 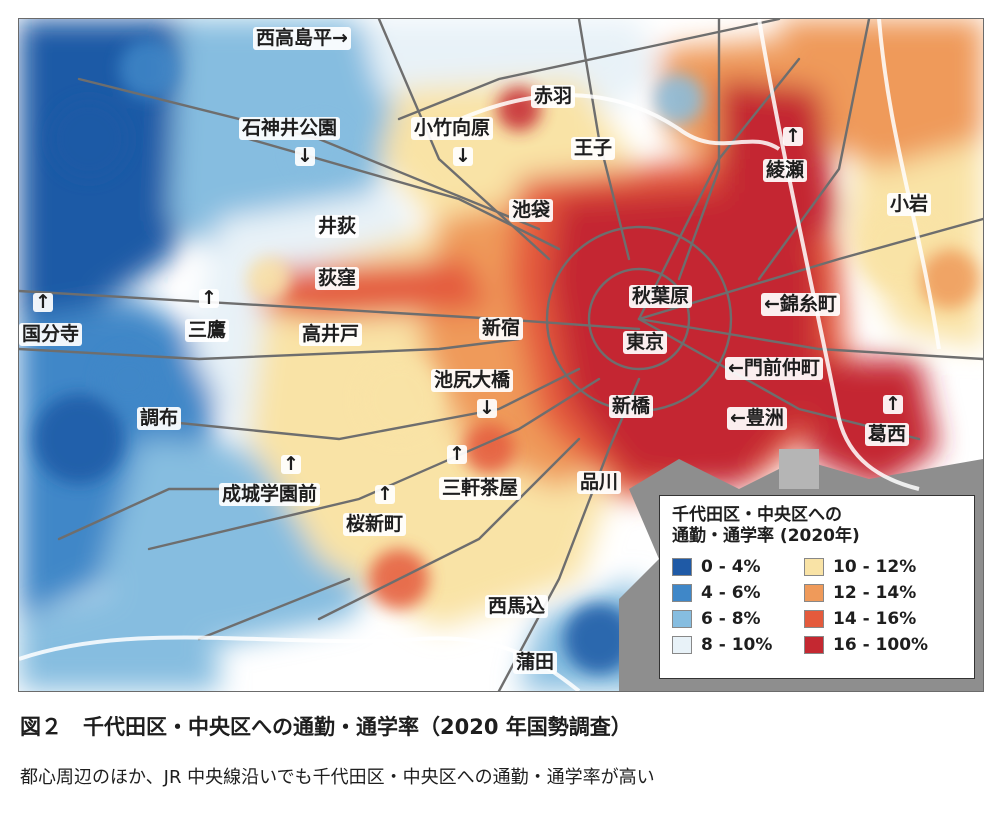 What do you see at coordinates (909, 204) in the screenshot?
I see `label-koiwa: 小岩` at bounding box center [909, 204].